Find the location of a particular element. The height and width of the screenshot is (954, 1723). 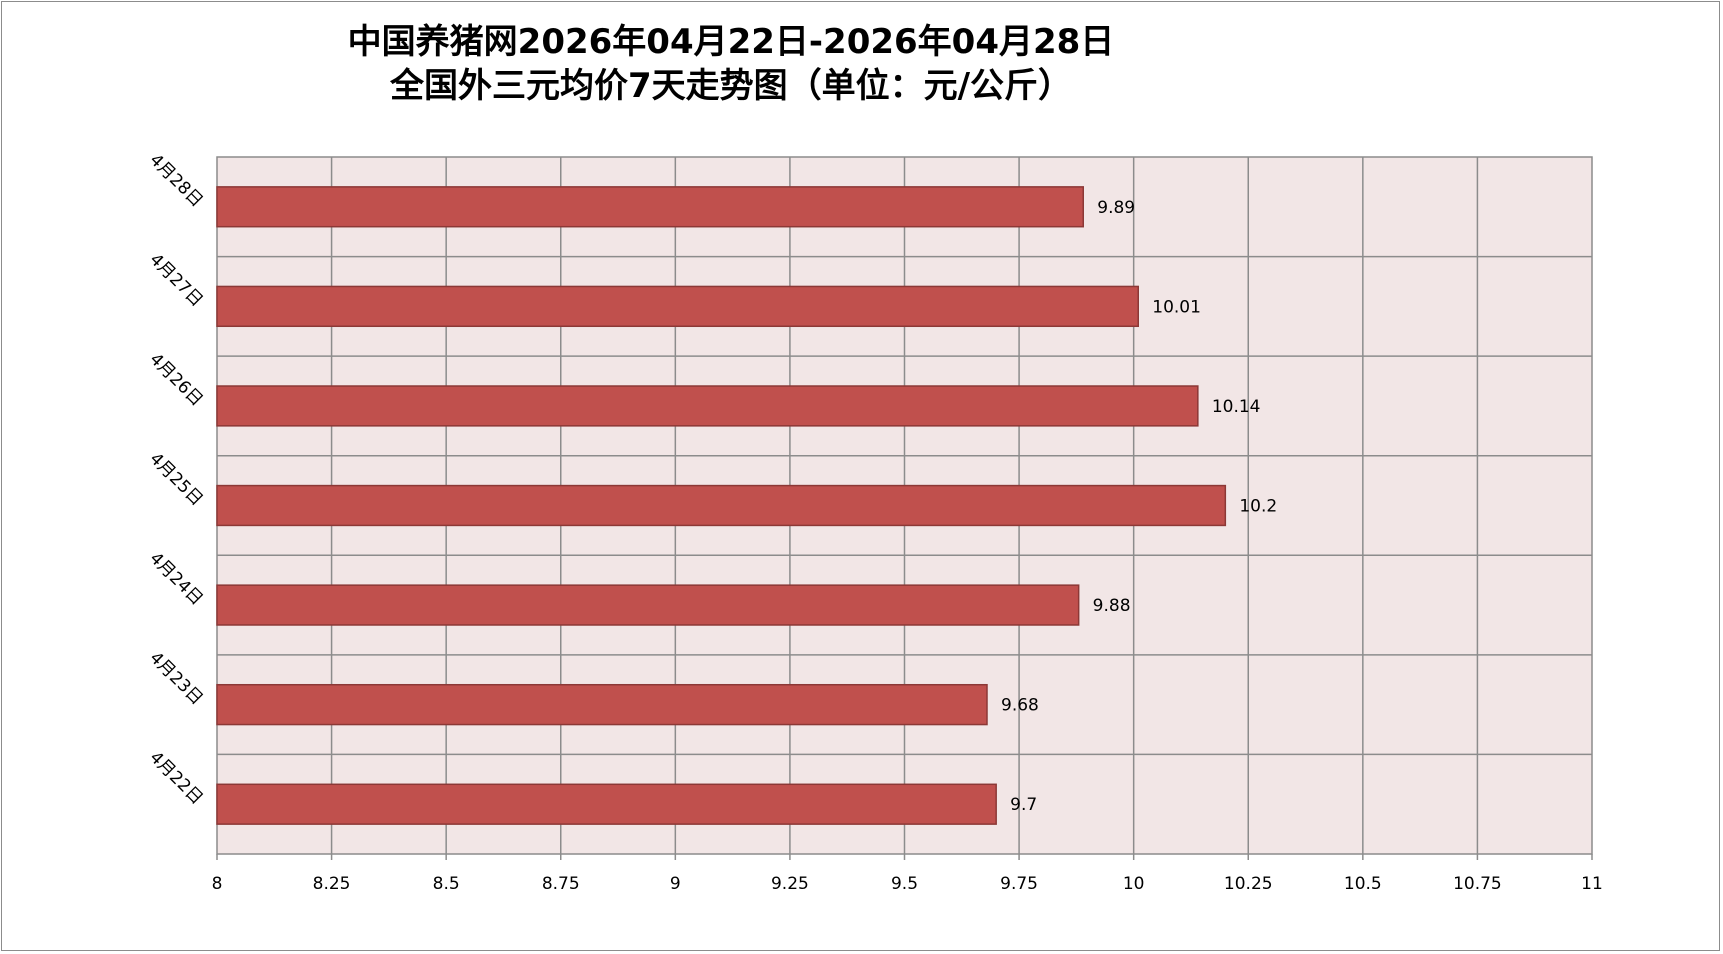

x-tick-label: 8.25 is located at coordinates (332, 884).